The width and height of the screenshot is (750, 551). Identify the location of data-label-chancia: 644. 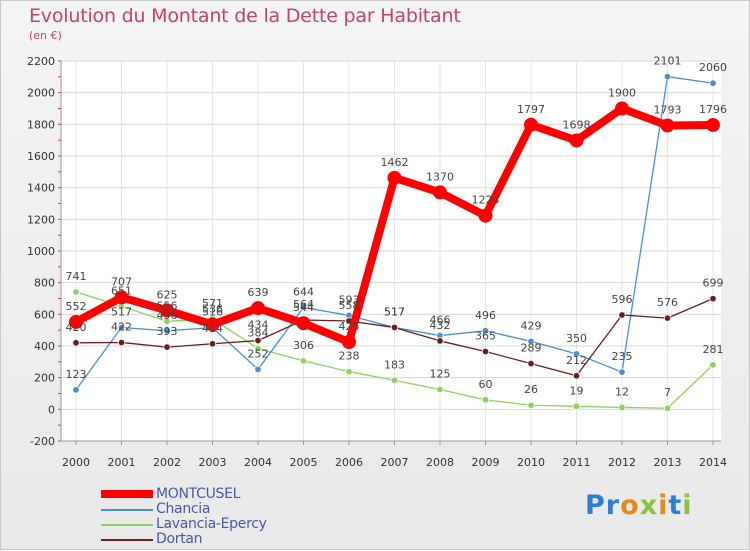
(303, 291).